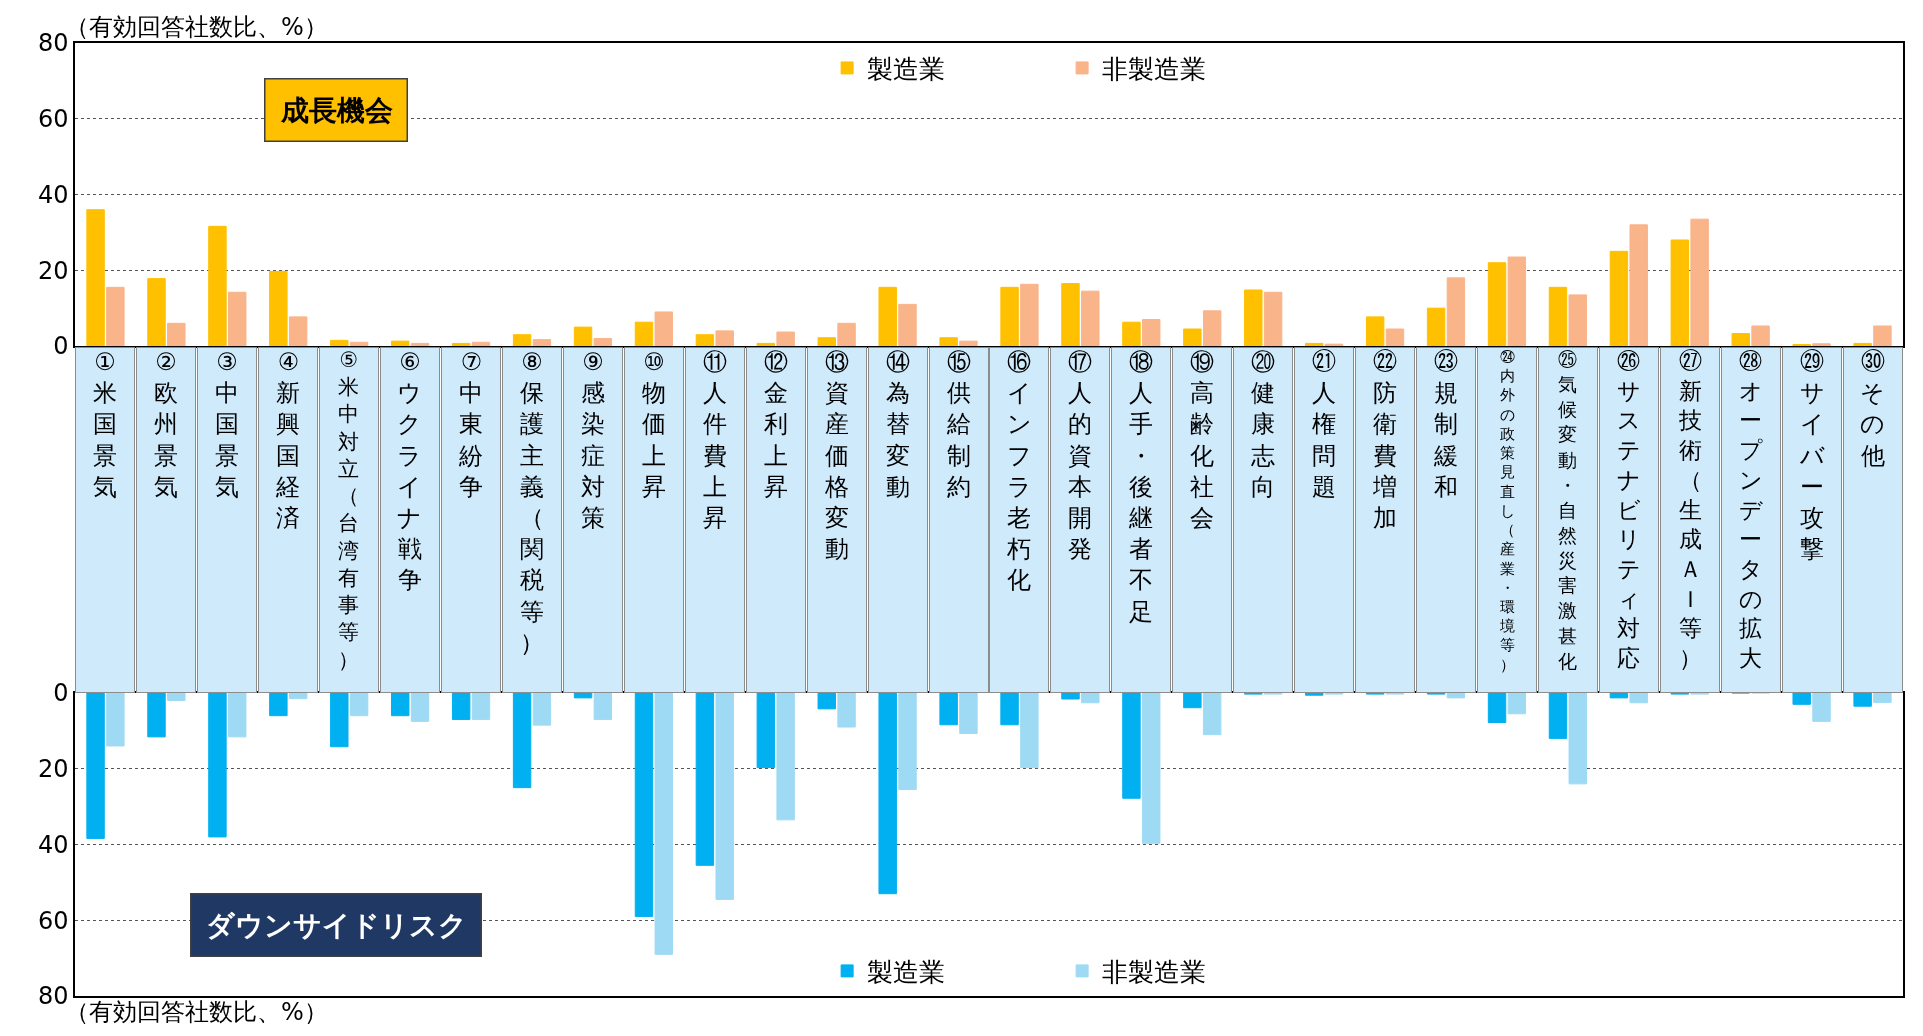  Describe the element at coordinates (714, 440) in the screenshot. I see `x-tick-label: ⑪人件費上昇` at that location.